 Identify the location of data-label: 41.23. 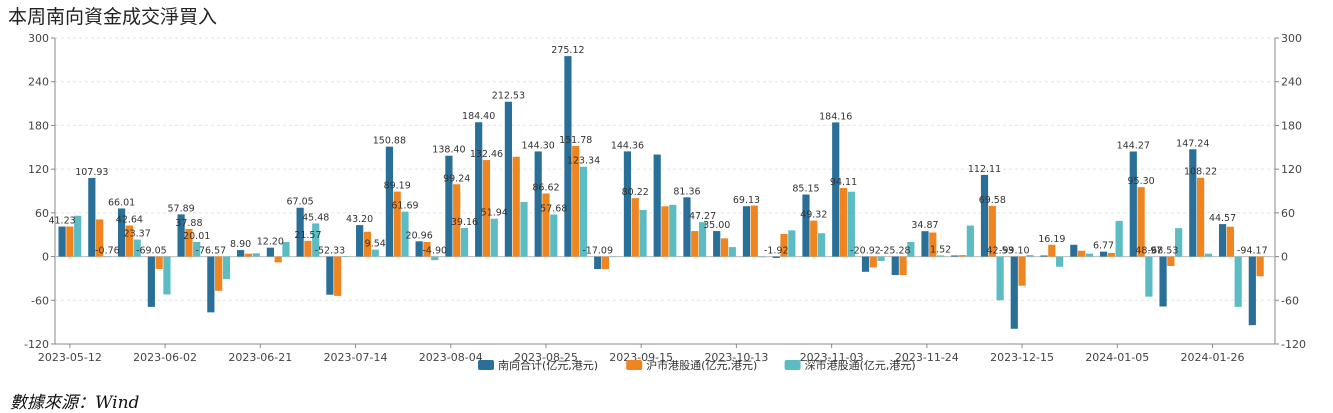
(61, 221).